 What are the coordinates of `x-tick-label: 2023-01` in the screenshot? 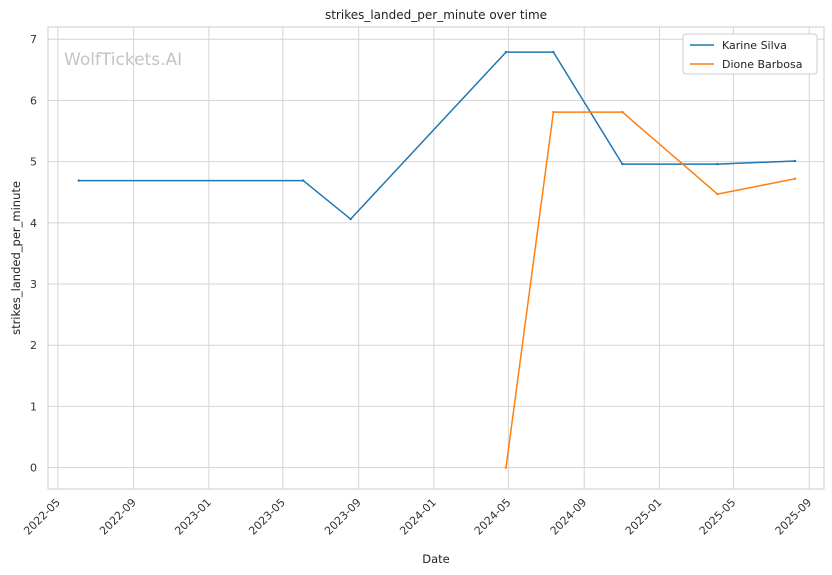 It's located at (193, 517).